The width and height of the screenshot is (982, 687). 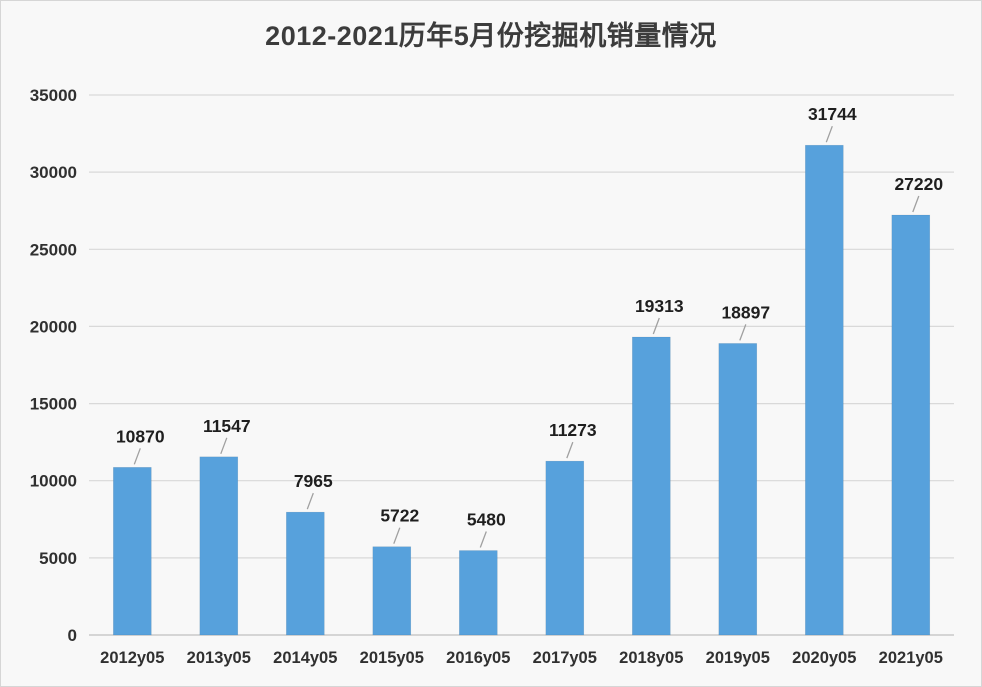 I want to click on bar-value-label: 27220, so click(x=918, y=184).